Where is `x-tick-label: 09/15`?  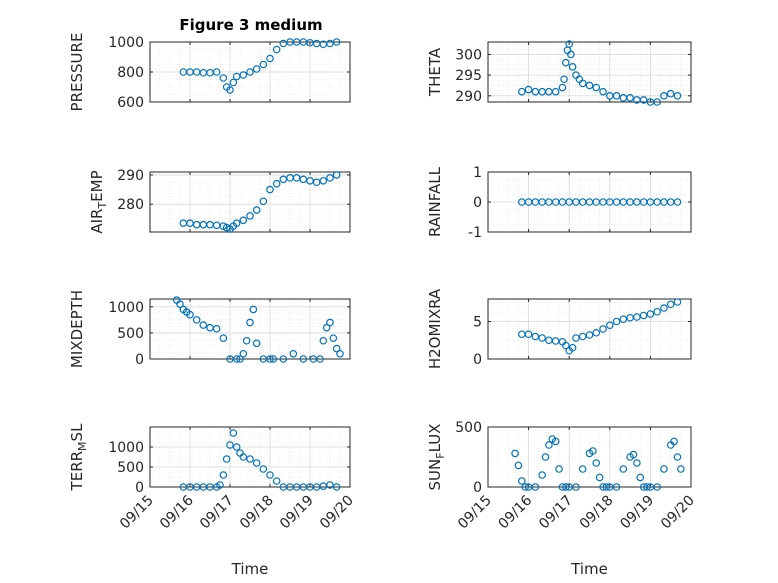 x-tick-label: 09/15 is located at coordinates (475, 513).